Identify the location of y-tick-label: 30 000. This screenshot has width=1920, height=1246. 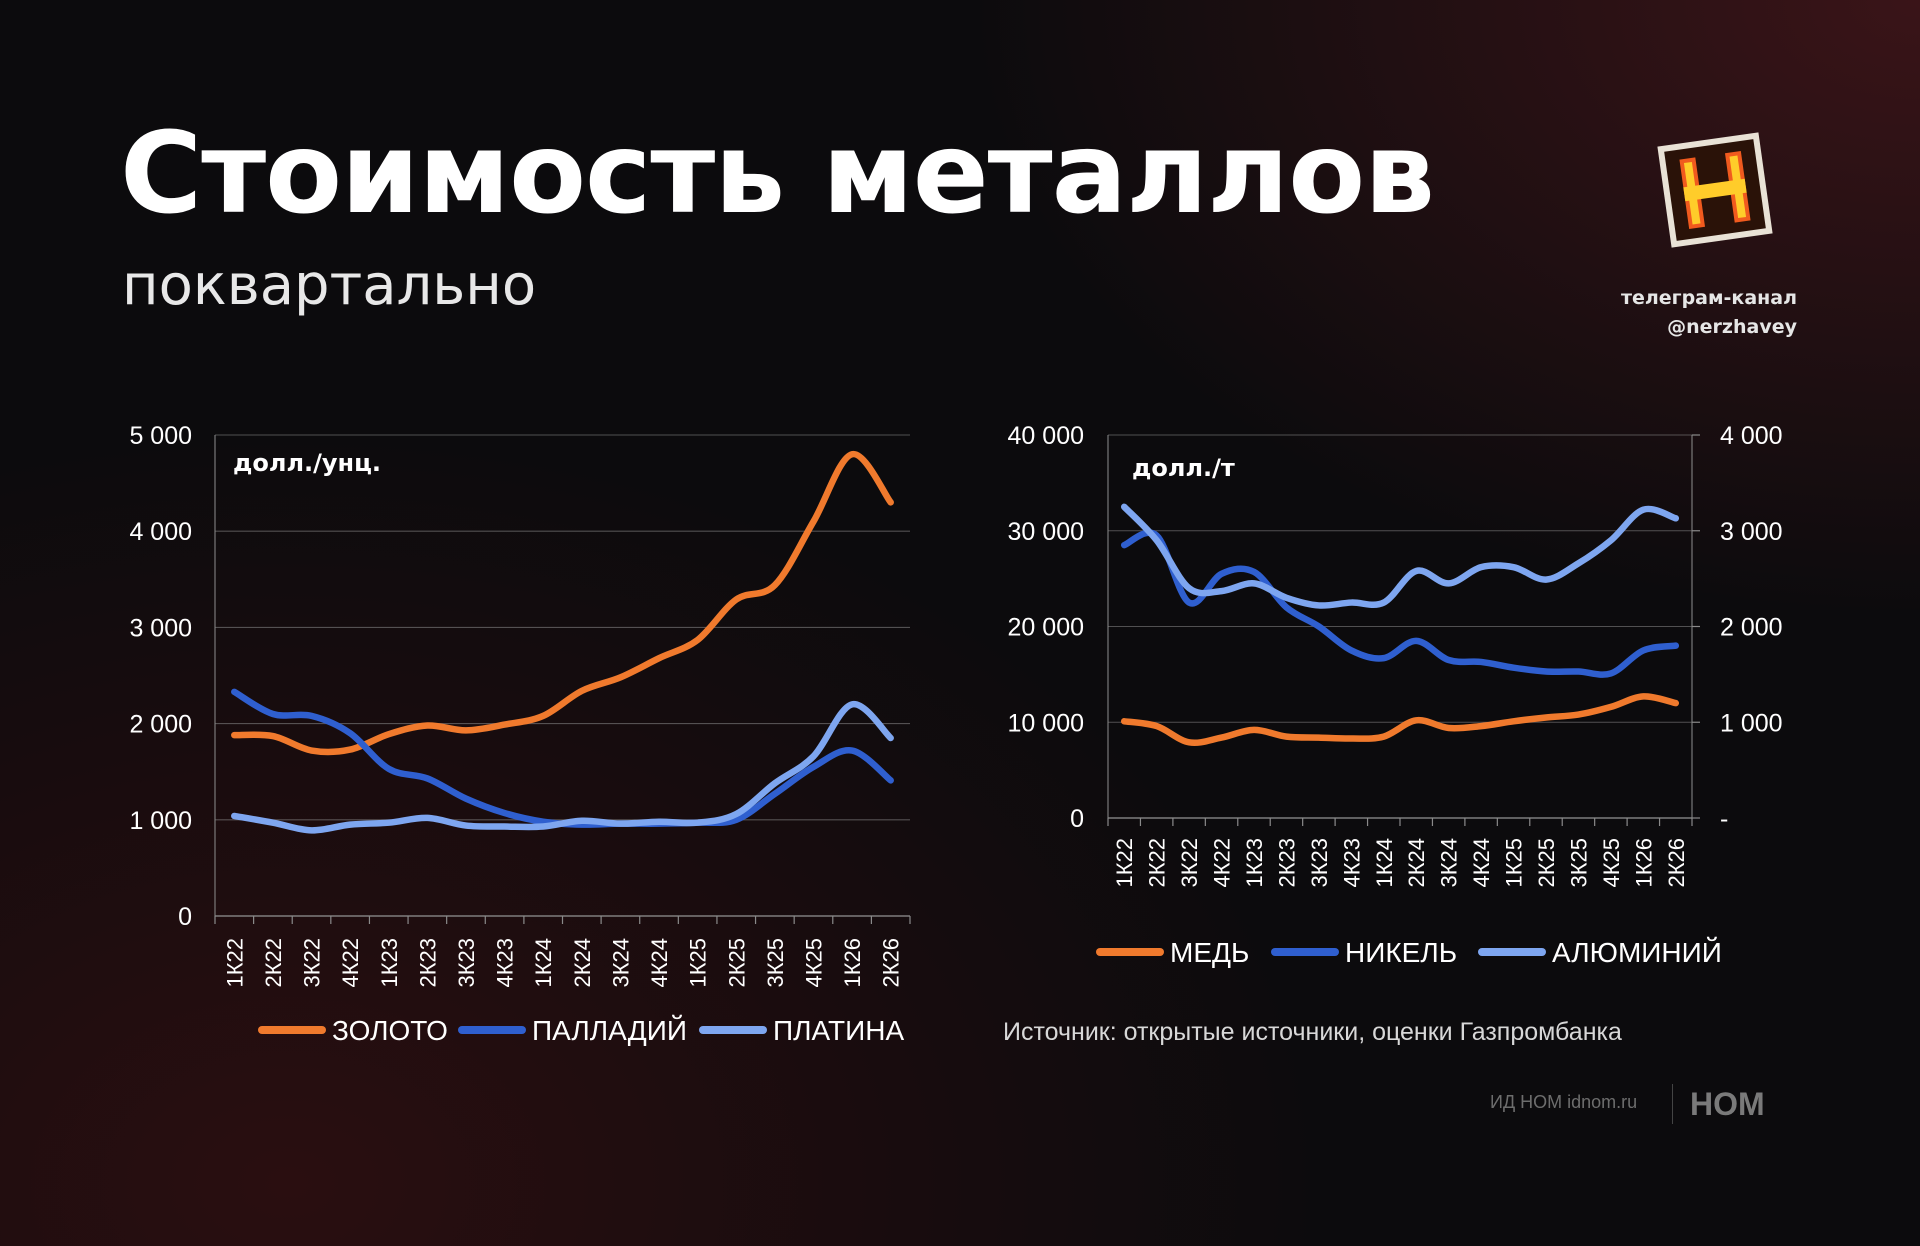
(1046, 532).